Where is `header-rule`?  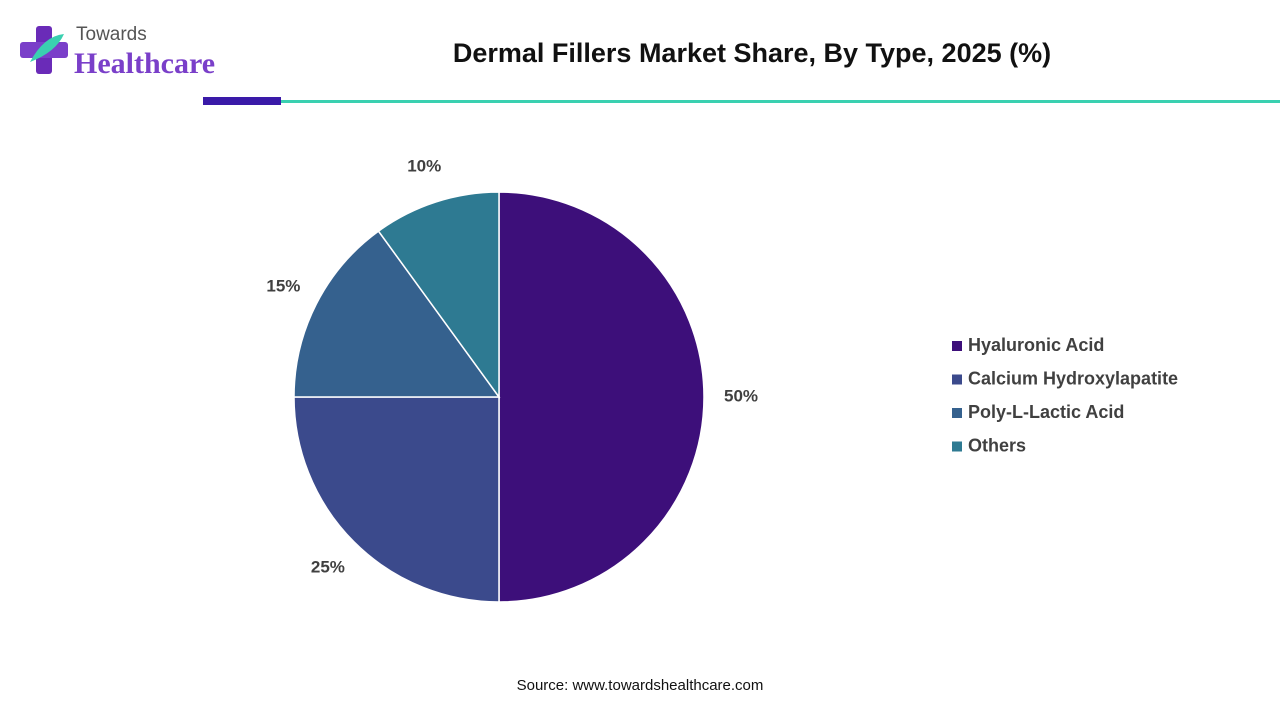
header-rule is located at coordinates (780, 101).